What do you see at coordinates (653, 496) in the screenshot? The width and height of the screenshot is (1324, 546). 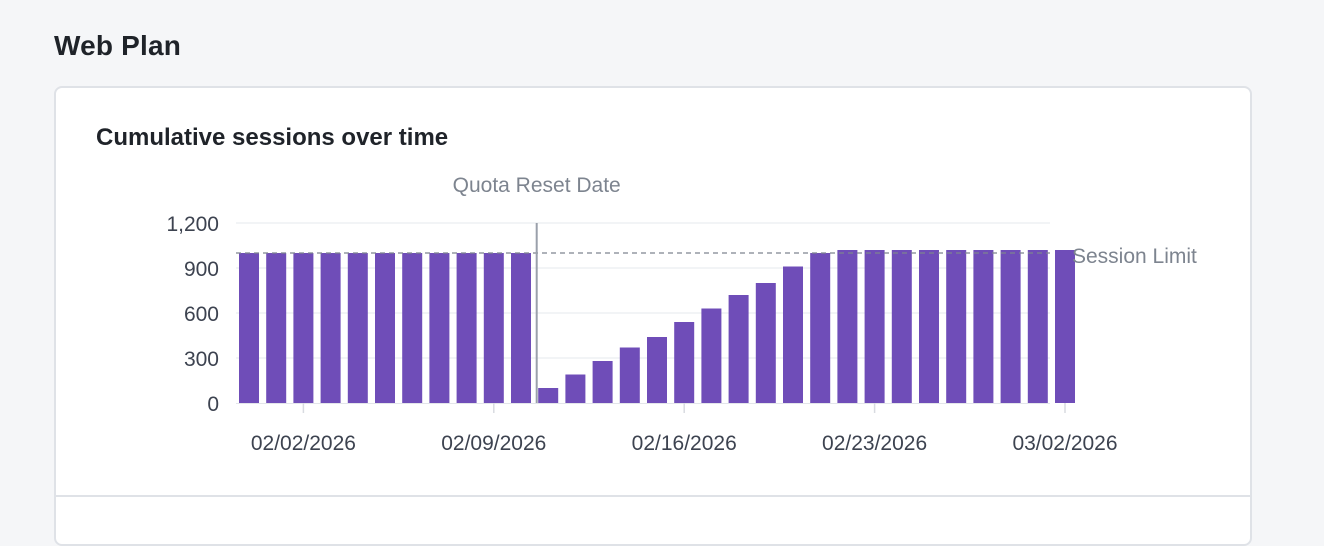 I see `card-divider` at bounding box center [653, 496].